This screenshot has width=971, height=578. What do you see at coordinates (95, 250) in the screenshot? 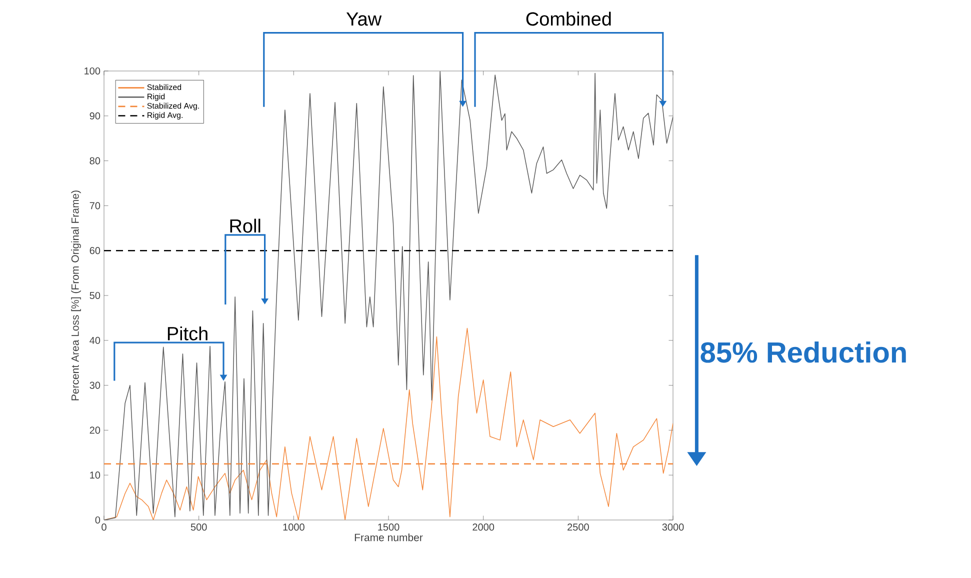
I see `y-tick-label: 60` at bounding box center [95, 250].